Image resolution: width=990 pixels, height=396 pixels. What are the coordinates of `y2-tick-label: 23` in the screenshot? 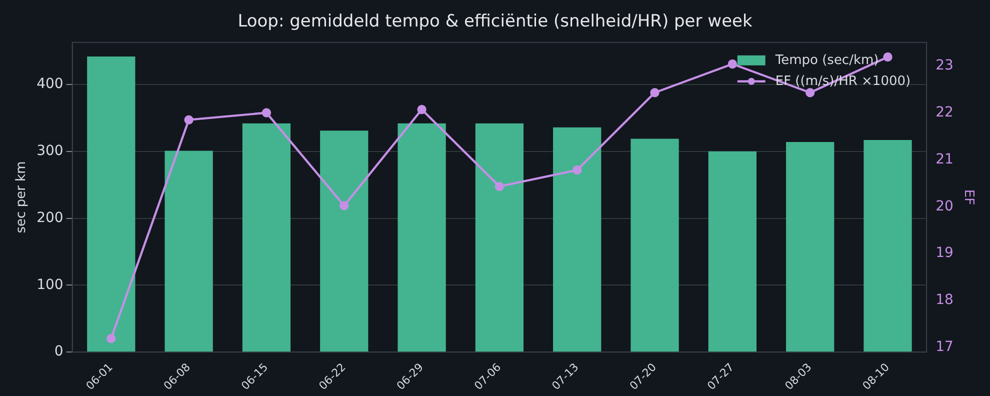 It's located at (945, 66).